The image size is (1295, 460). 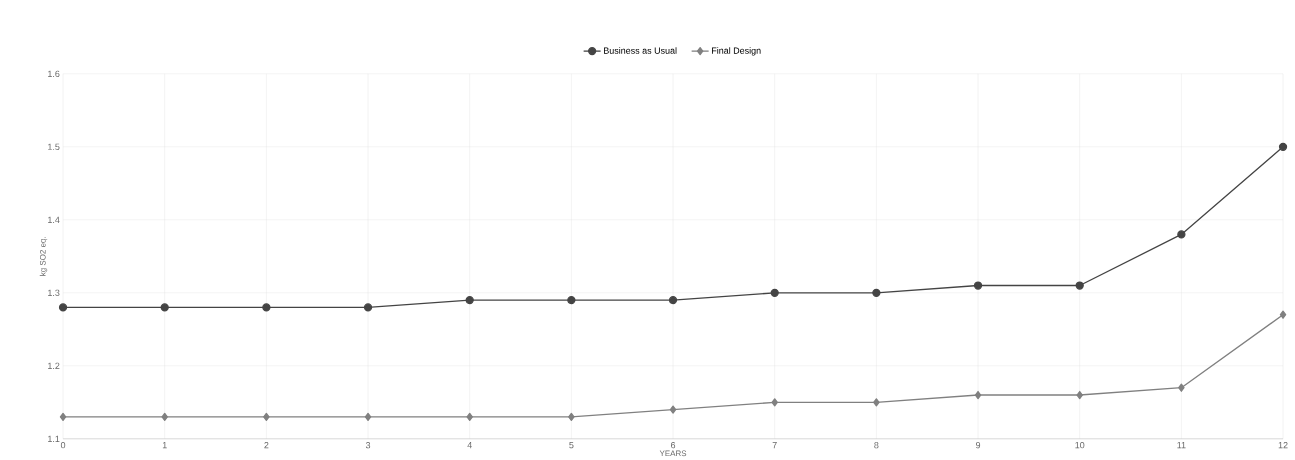 What do you see at coordinates (1283, 445) in the screenshot?
I see `x-tick-label: 12` at bounding box center [1283, 445].